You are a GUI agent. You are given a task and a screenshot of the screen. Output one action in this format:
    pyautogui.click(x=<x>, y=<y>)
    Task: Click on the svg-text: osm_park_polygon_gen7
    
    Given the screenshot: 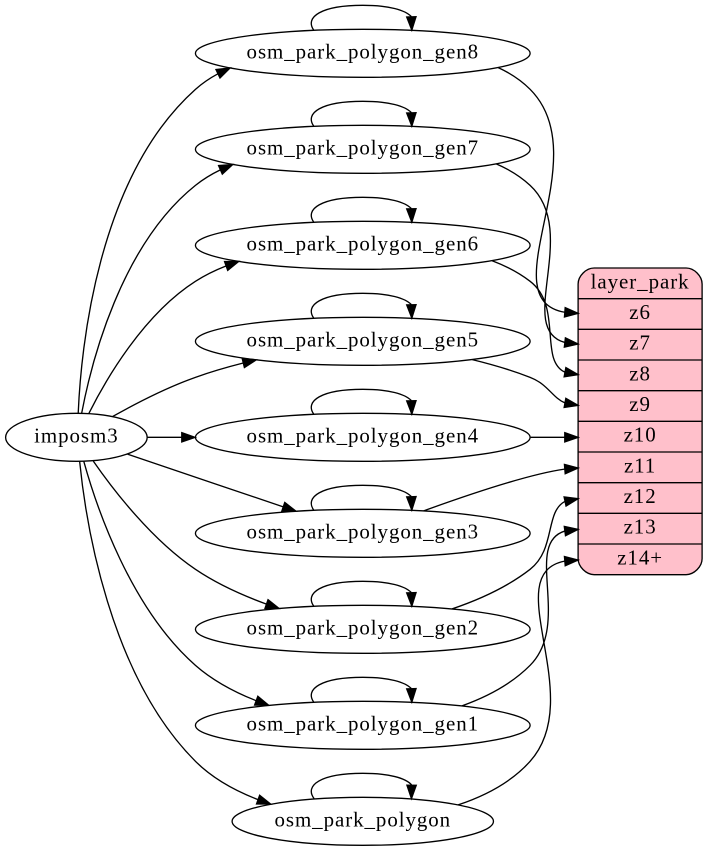 What is the action you would take?
    pyautogui.click(x=363, y=147)
    